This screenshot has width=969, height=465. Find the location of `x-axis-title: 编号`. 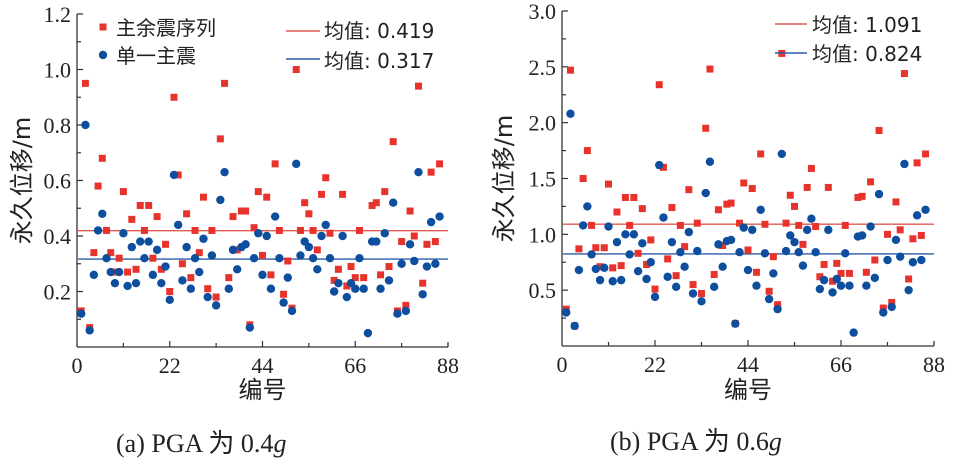

x-axis-title: 编号 is located at coordinates (748, 390).